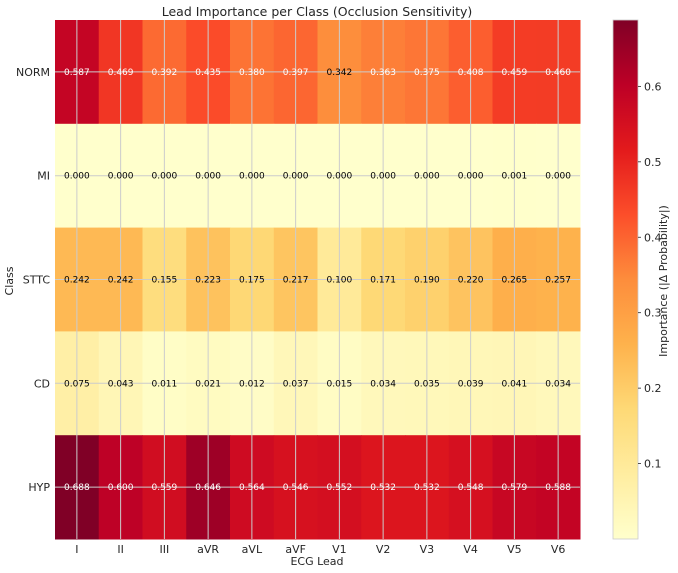 Image resolution: width=678 pixels, height=573 pixels. I want to click on colorbar-tick-label: 0.5, so click(653, 162).